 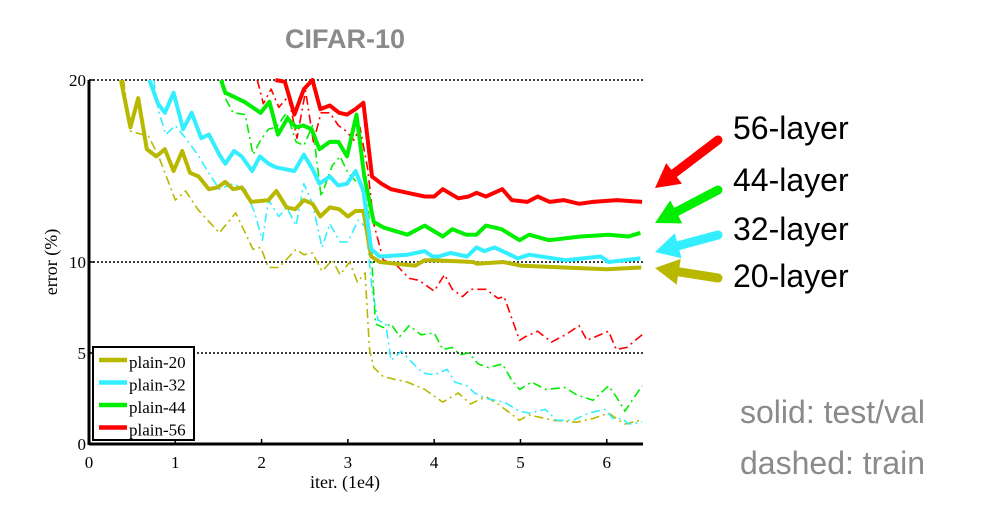 What do you see at coordinates (520, 462) in the screenshot?
I see `x-tick-label: 5` at bounding box center [520, 462].